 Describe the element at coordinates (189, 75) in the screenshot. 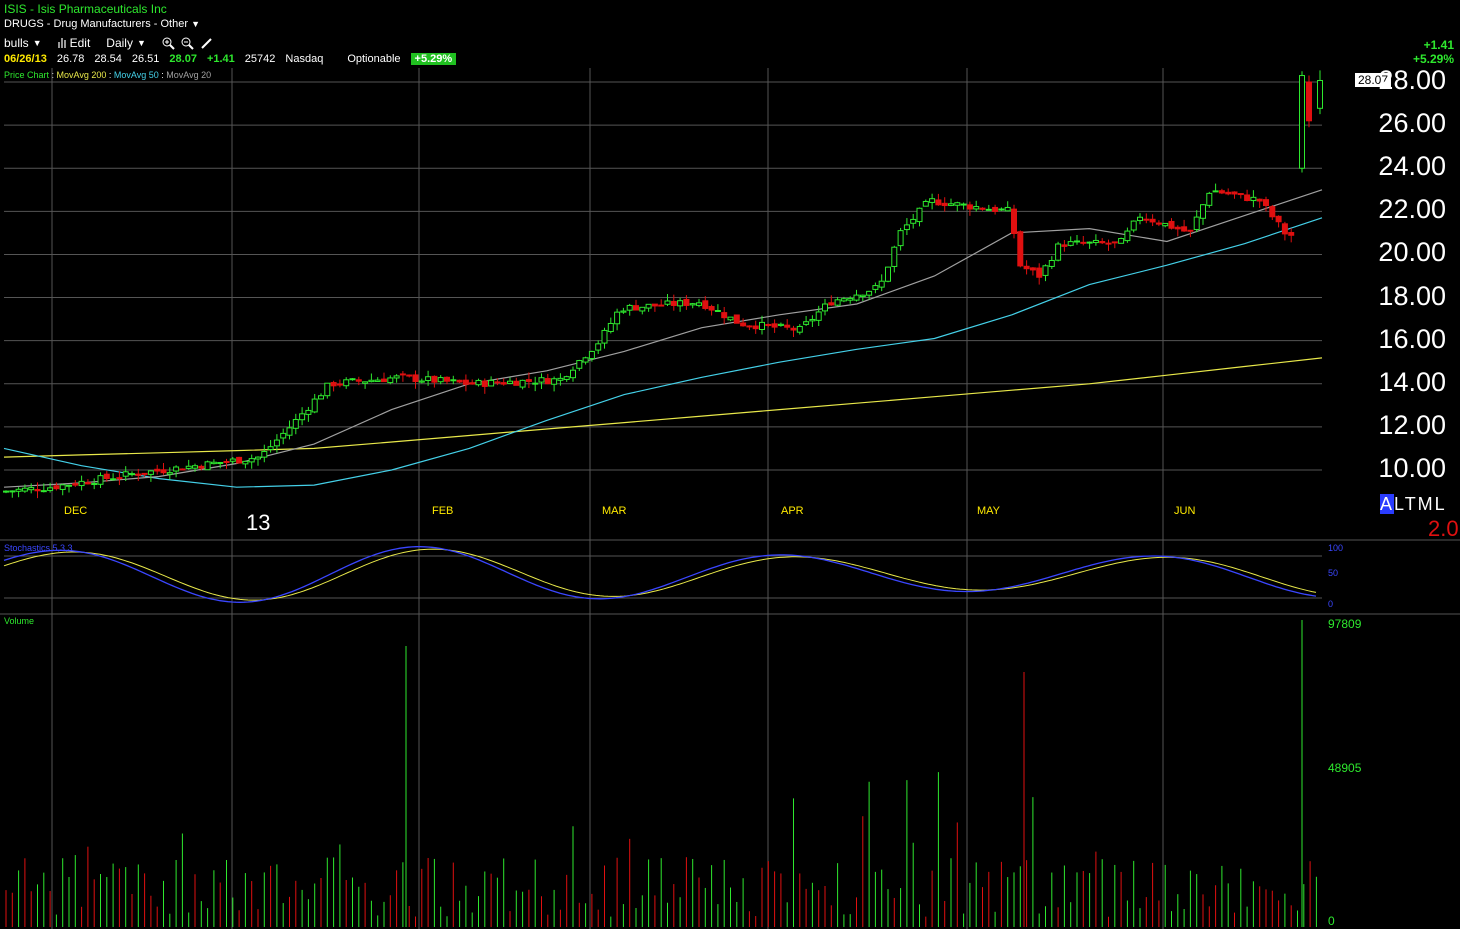

I see `ma20-label: MovAvg 20` at that location.